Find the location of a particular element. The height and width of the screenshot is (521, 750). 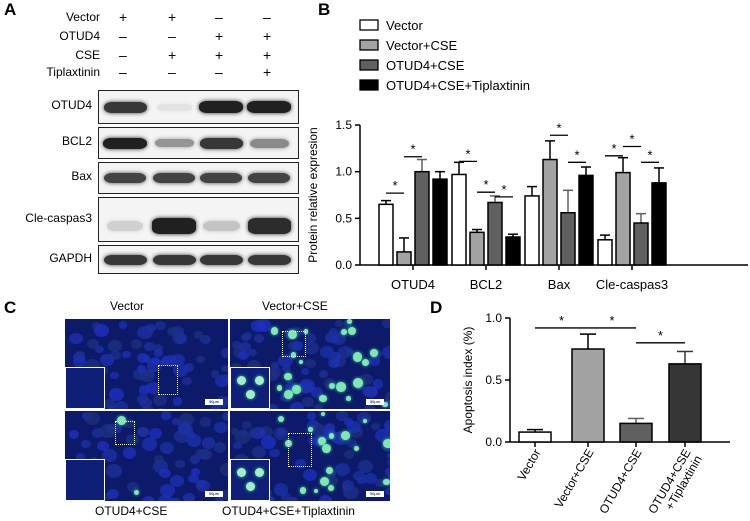

legend-label: OTUD4+CSE is located at coordinates (425, 65).